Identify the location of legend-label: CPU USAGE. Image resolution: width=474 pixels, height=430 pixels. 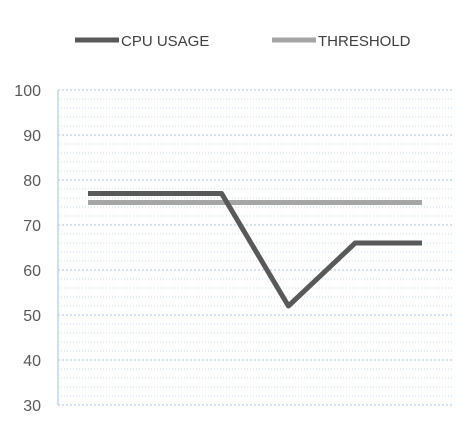
(165, 41).